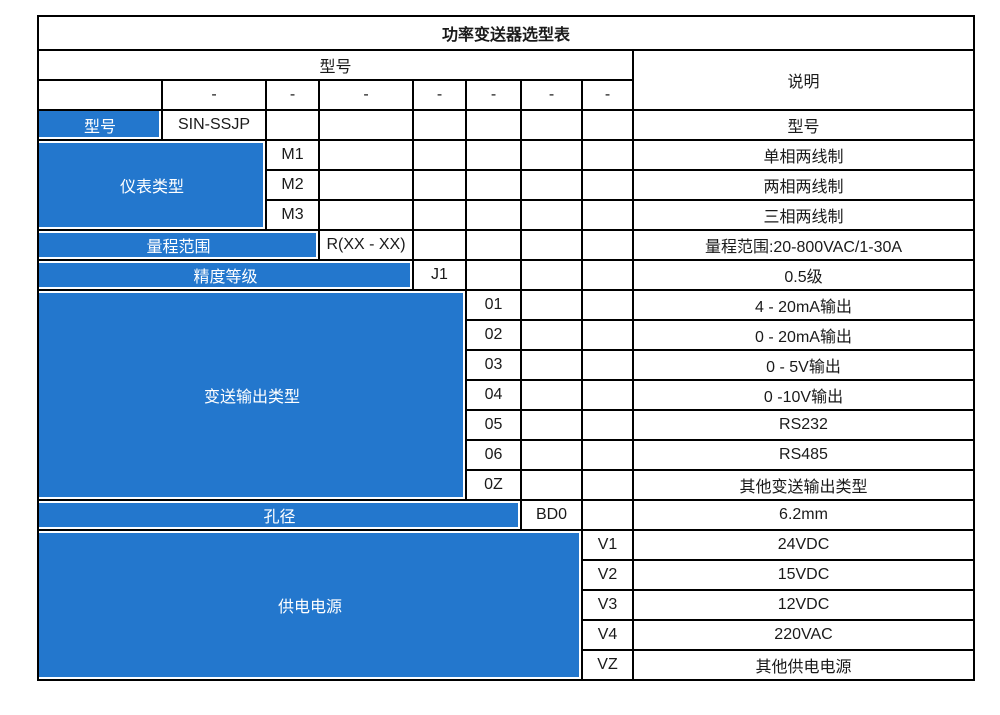 The height and width of the screenshot is (715, 1000). Describe the element at coordinates (803, 395) in the screenshot. I see `desc-cell: 0 -10V输出` at that location.